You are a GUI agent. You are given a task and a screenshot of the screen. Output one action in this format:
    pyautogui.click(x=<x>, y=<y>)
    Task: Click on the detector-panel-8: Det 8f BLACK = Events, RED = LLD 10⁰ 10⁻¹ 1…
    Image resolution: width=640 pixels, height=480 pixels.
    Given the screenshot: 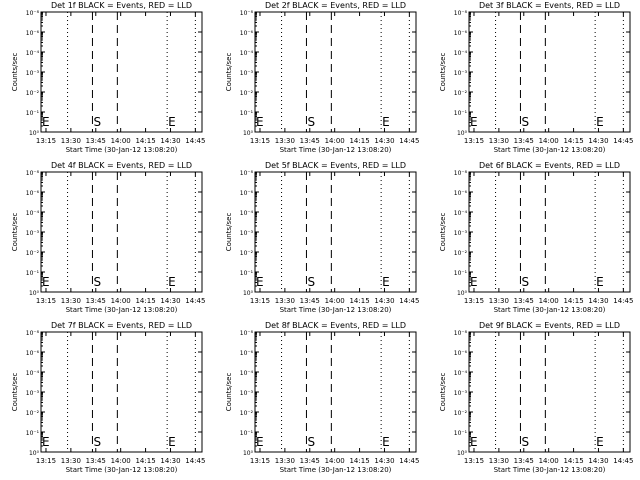 What is the action you would take?
    pyautogui.click(x=322, y=397)
    